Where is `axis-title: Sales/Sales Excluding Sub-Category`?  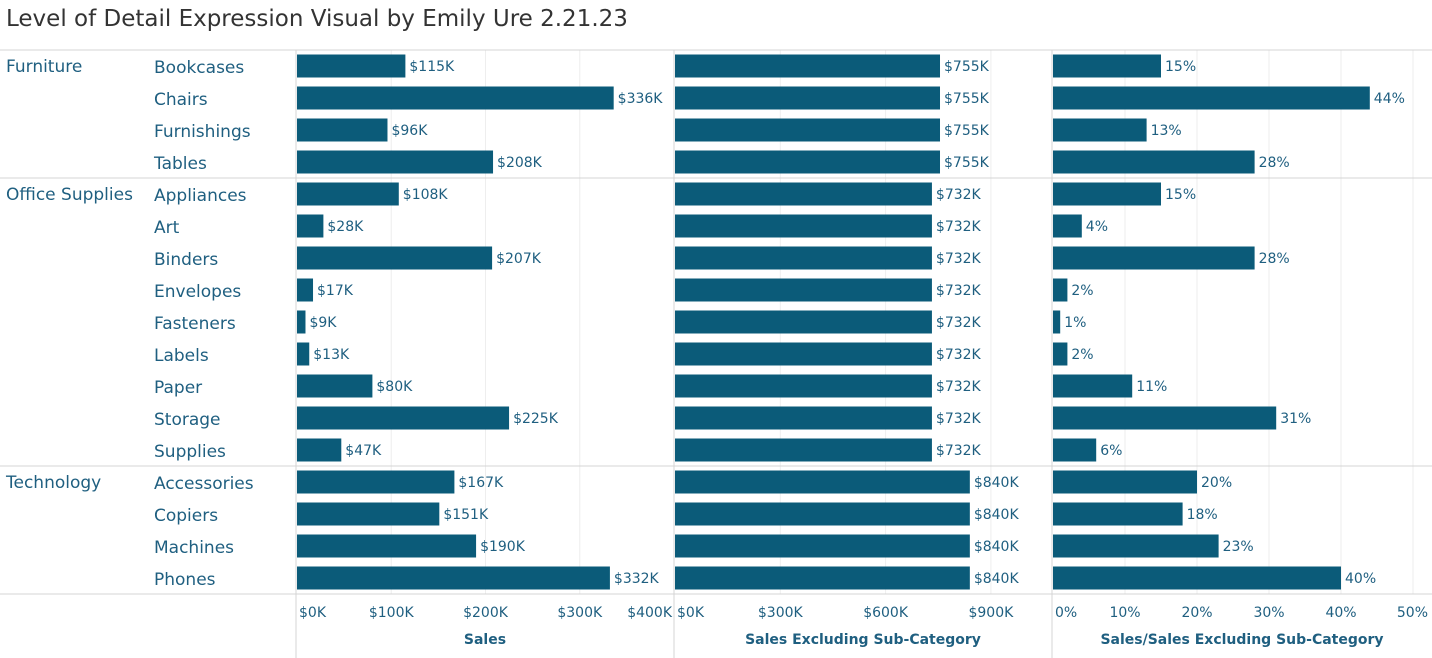
axis-title: Sales/Sales Excluding Sub-Category is located at coordinates (1241, 640).